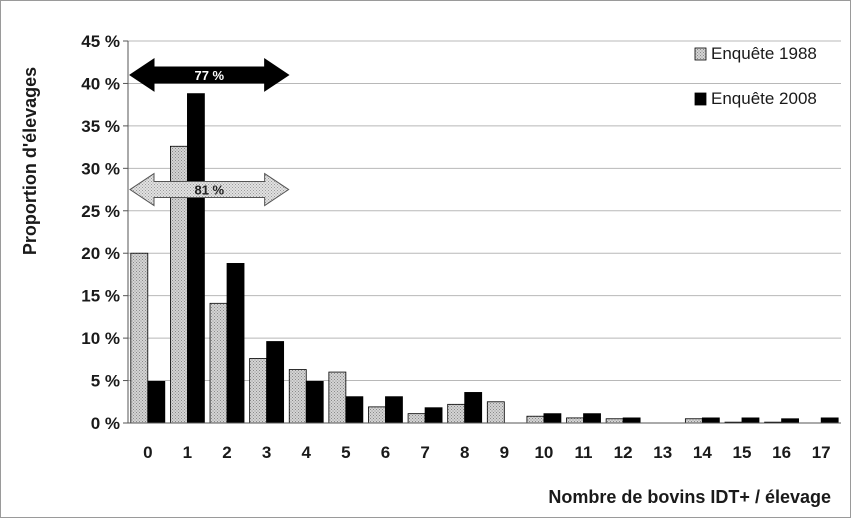  What do you see at coordinates (105, 381) in the screenshot?
I see `y-tick-label: 5 %` at bounding box center [105, 381].